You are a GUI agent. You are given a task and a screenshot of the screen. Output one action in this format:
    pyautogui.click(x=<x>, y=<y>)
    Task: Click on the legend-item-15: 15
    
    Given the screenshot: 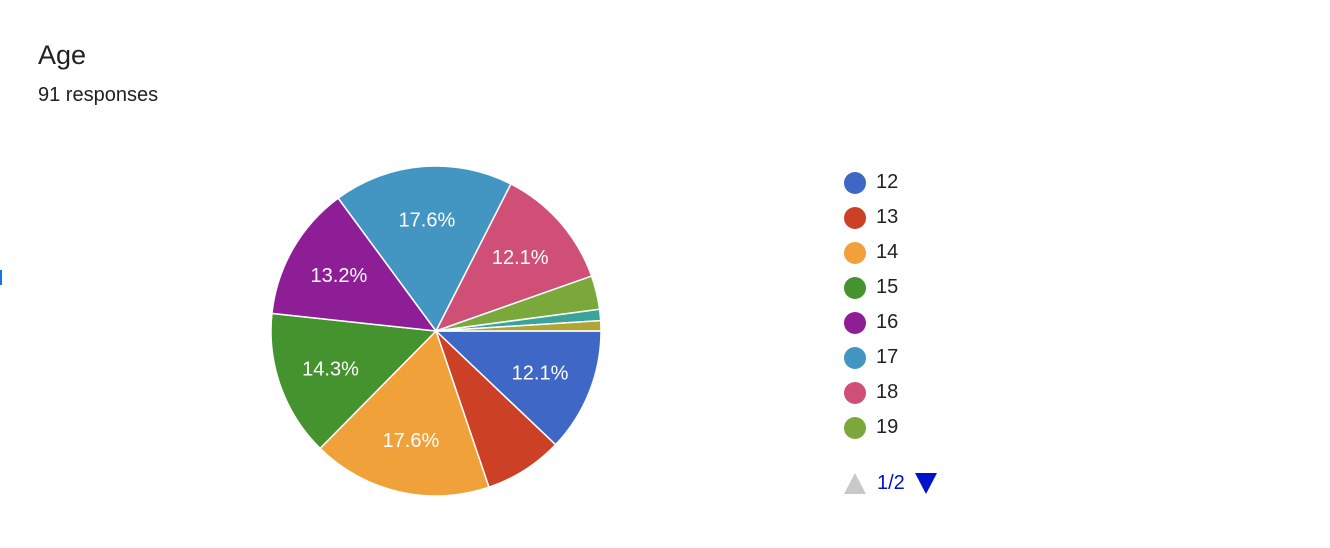 What is the action you would take?
    pyautogui.click(x=871, y=287)
    